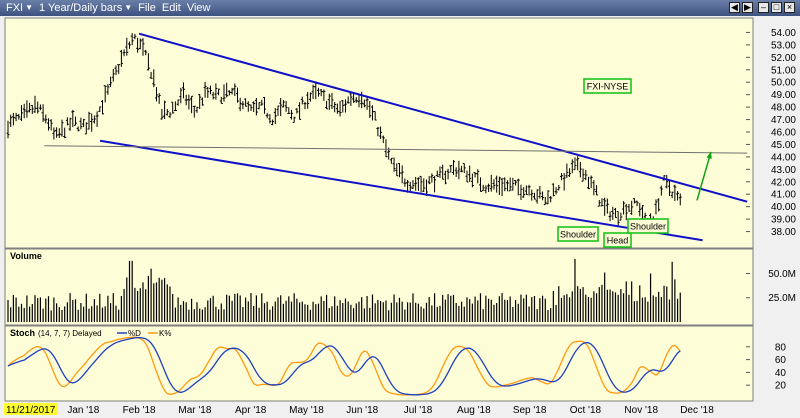 This screenshot has height=418, width=800. Describe the element at coordinates (396, 149) in the screenshot. I see `neckline-line` at that location.